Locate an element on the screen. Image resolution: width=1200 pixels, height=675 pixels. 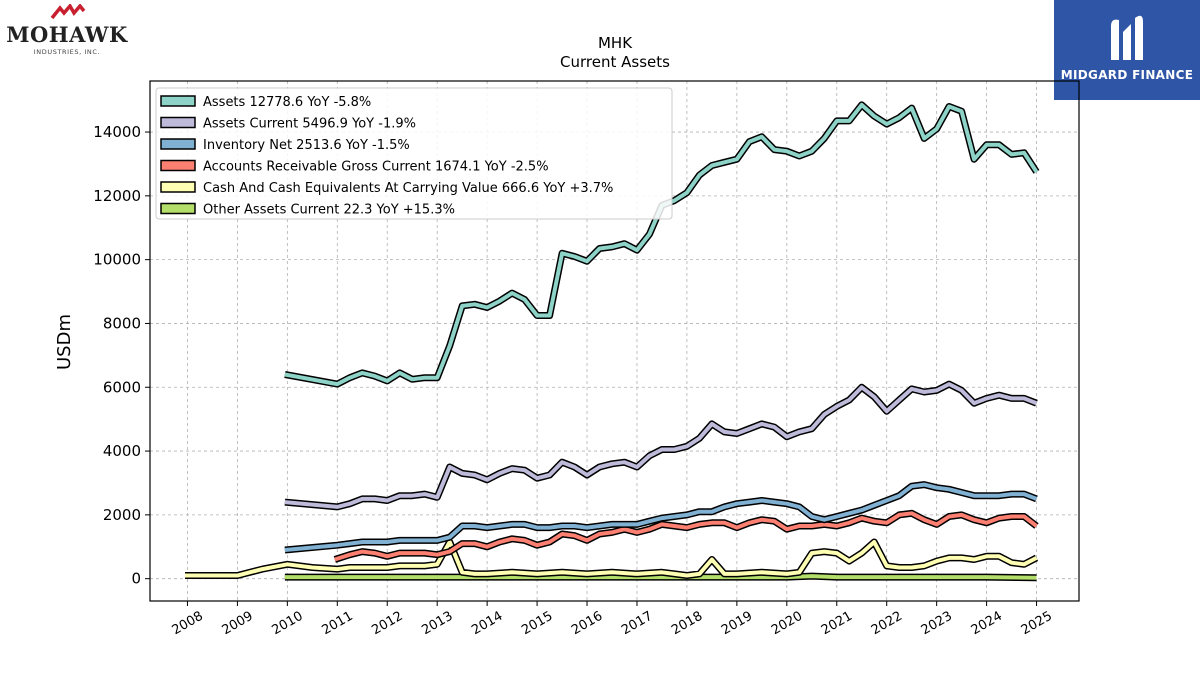
x-tick-label-4: 2012 is located at coordinates (387, 624).